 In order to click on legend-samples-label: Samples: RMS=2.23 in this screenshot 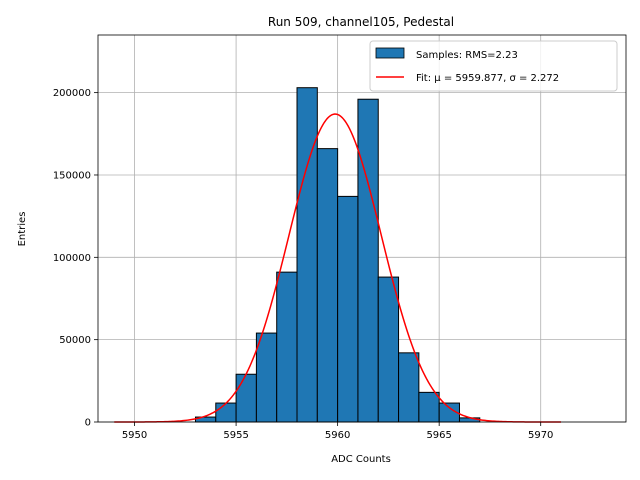, I will do `click(467, 55)`.